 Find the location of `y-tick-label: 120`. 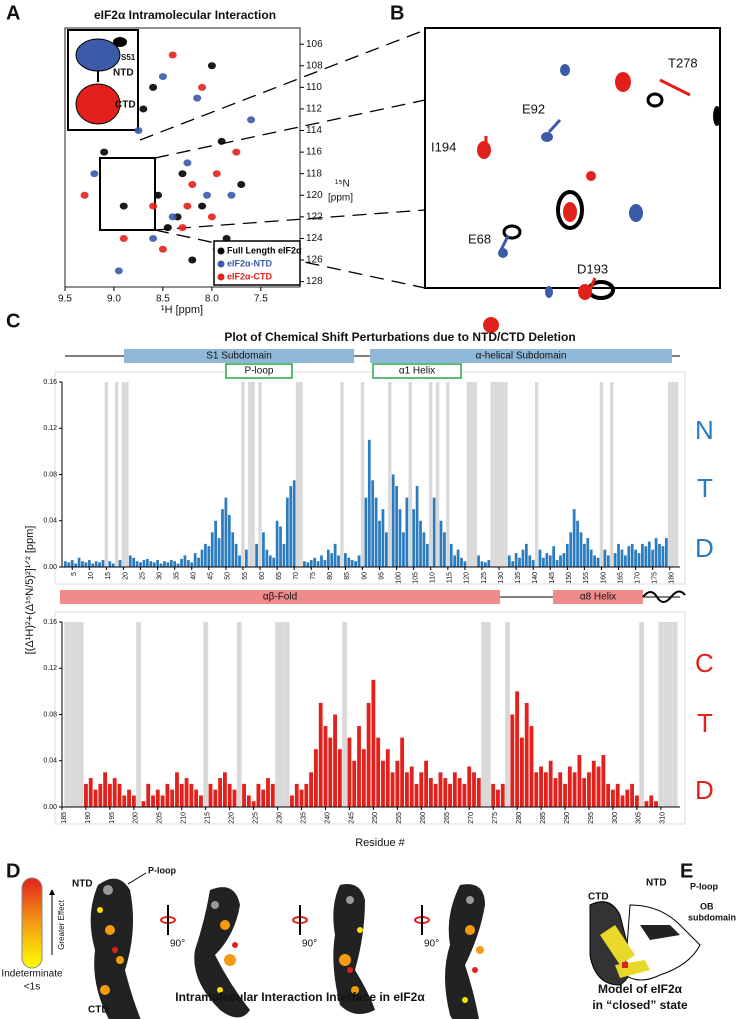

y-tick-label: 120 is located at coordinates (314, 195).